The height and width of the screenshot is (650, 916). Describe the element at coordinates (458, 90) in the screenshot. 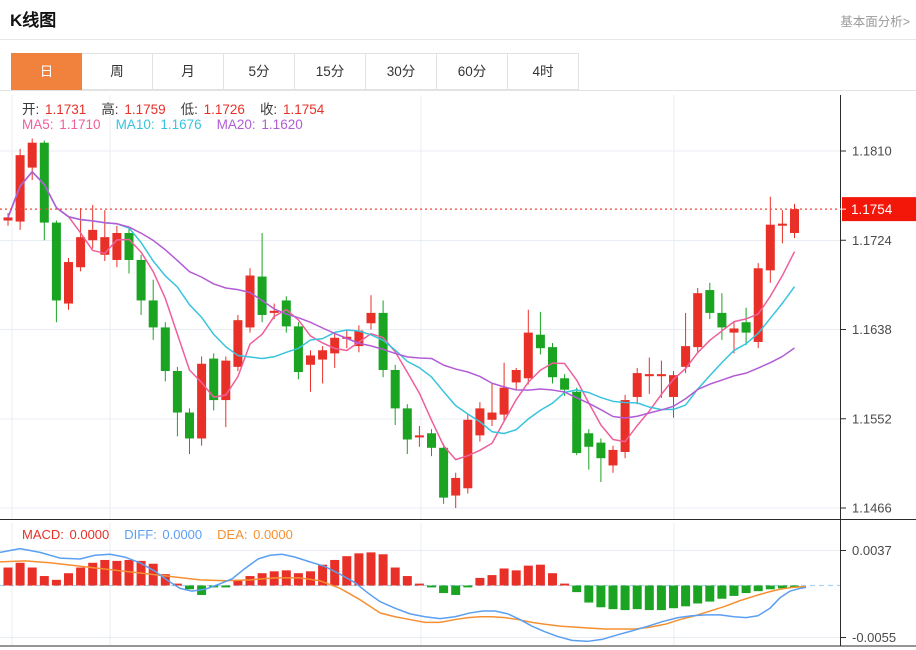

I see `tabbar-underline` at that location.